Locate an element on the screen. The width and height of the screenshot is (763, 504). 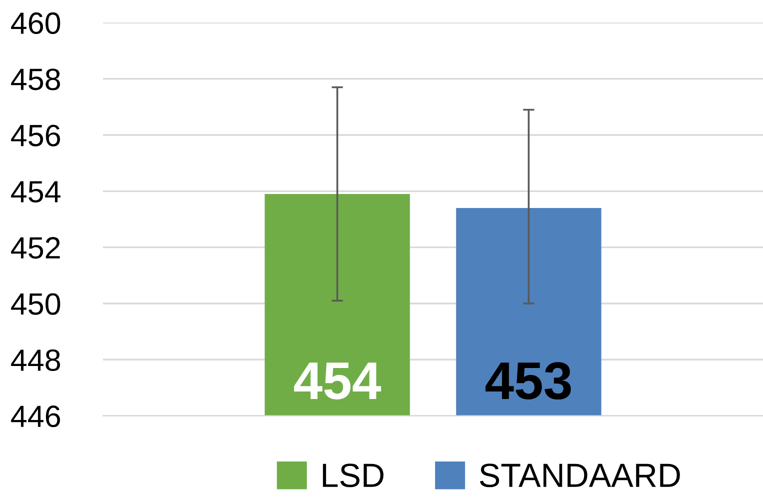
data-label: 454 is located at coordinates (338, 381).